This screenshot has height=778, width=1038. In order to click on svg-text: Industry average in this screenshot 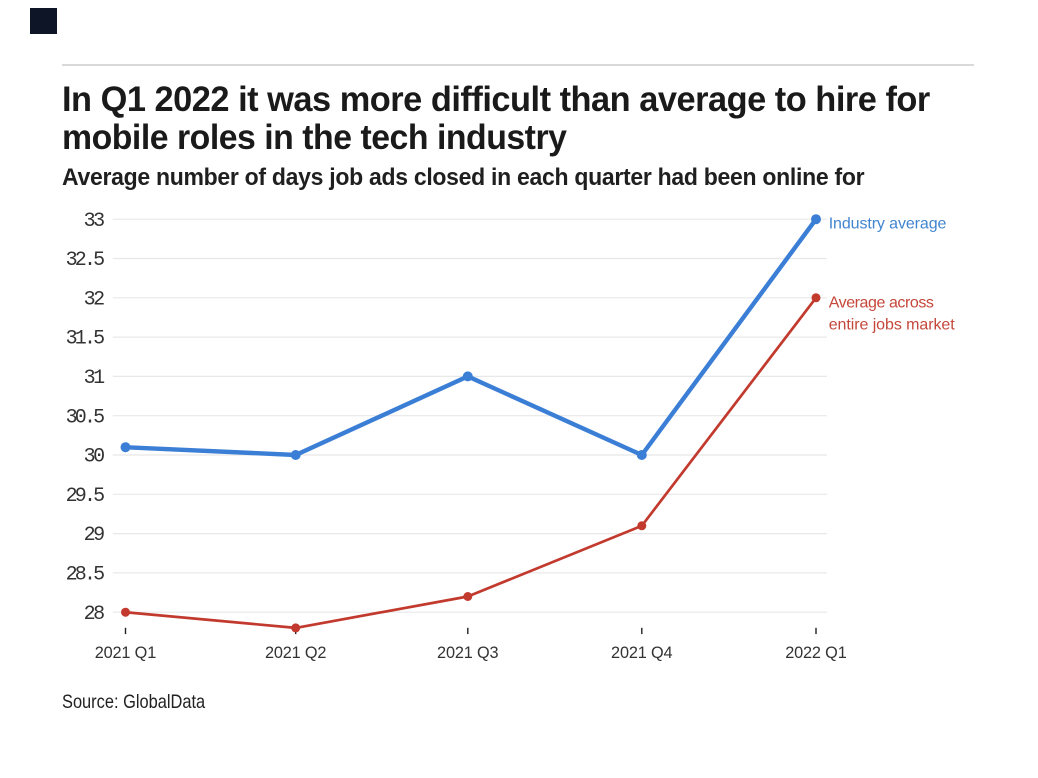, I will do `click(888, 224)`.